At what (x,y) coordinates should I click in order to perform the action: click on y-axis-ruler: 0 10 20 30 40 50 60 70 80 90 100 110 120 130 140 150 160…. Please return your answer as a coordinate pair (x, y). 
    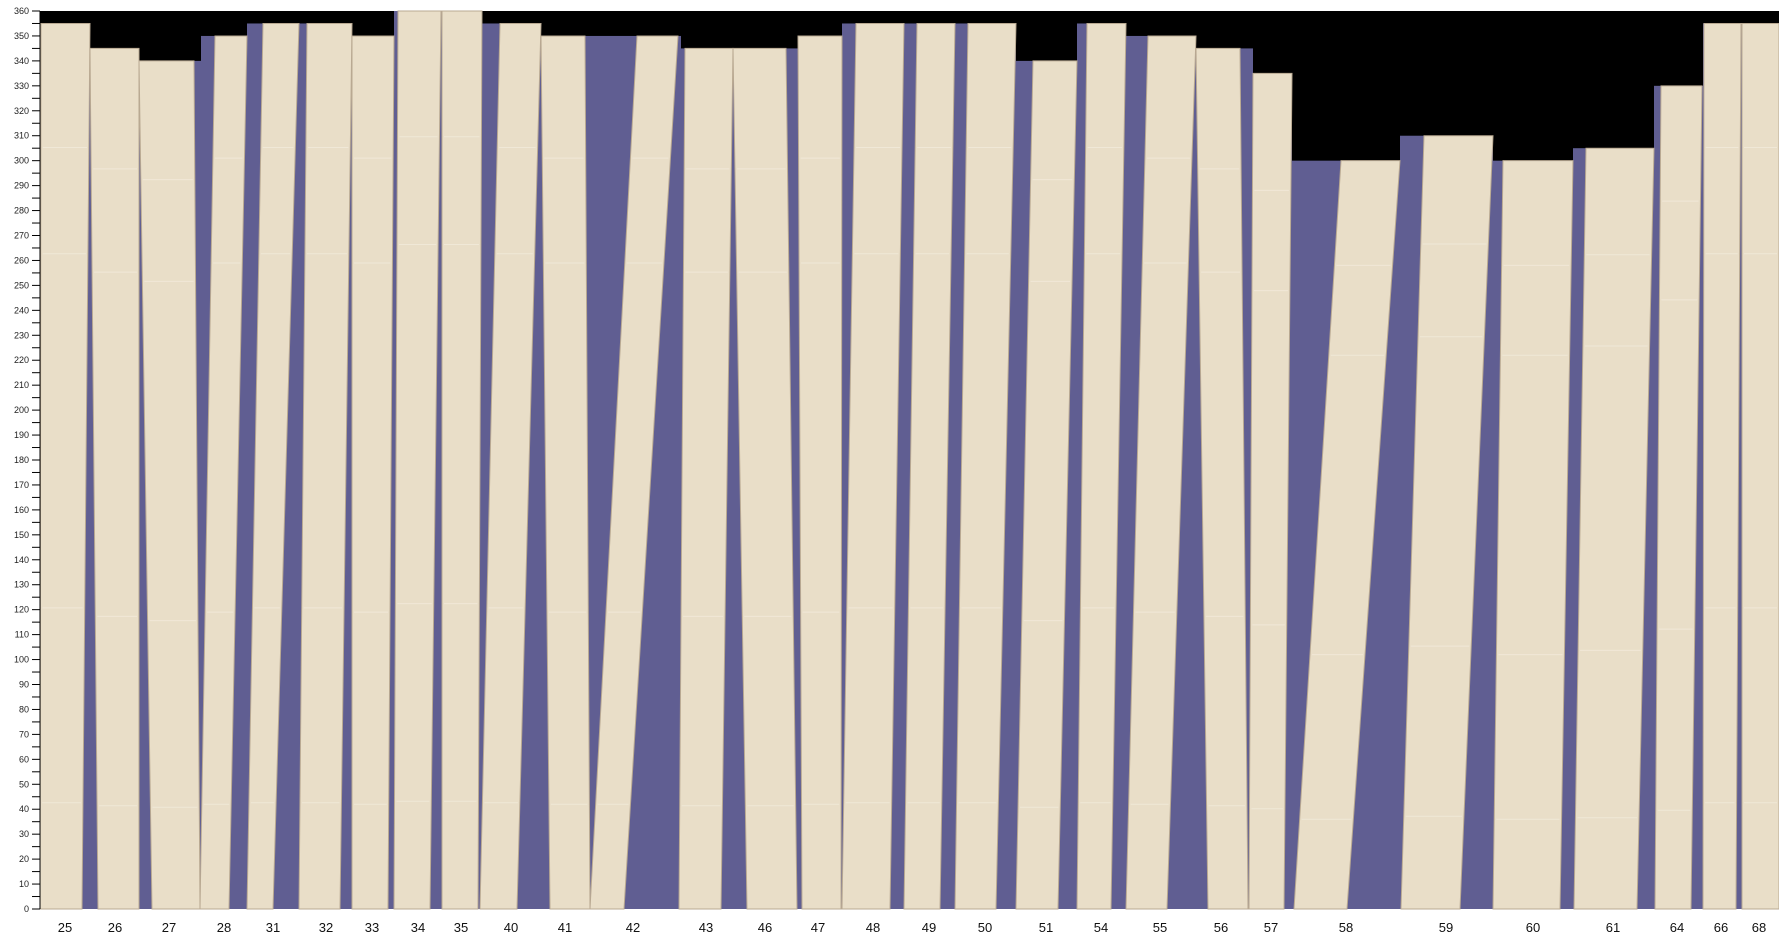
    Looking at the image, I should click on (27, 460).